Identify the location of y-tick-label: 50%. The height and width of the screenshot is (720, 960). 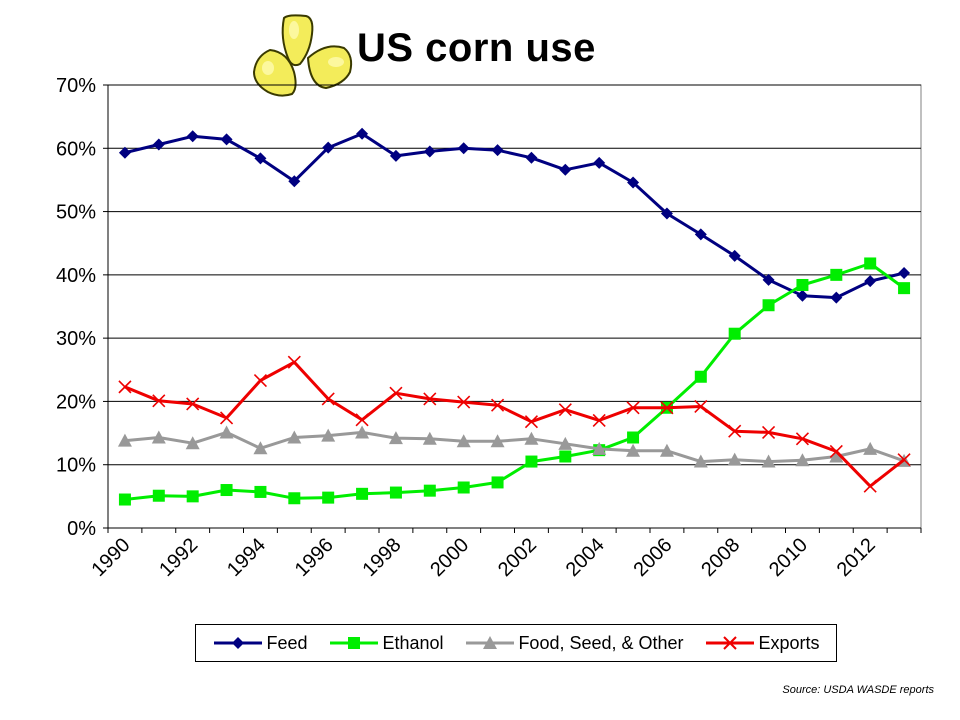
(76, 213).